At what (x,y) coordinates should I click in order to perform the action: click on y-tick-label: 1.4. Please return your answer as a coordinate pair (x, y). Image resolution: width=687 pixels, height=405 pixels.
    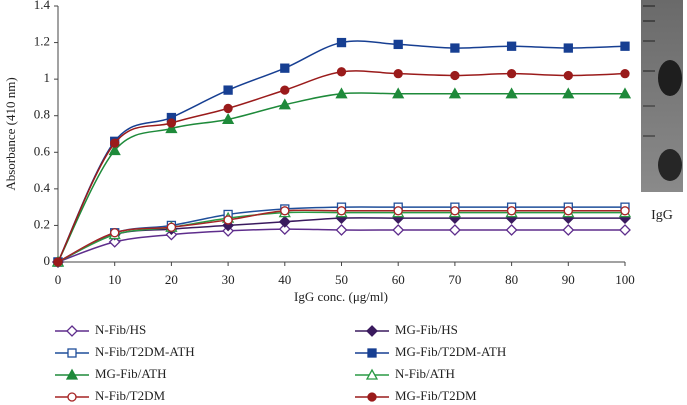
    Looking at the image, I should click on (42, 6).